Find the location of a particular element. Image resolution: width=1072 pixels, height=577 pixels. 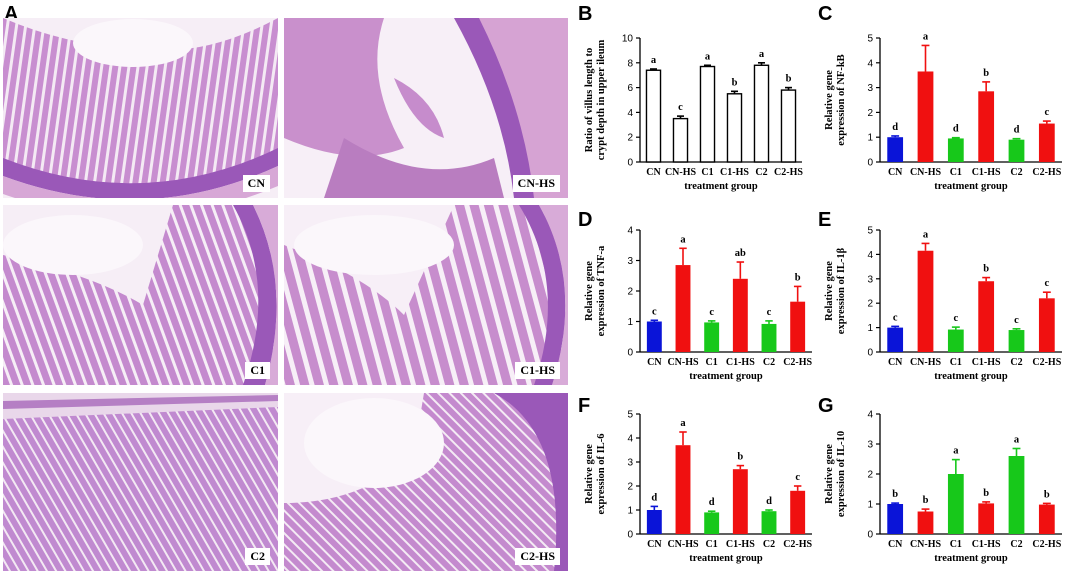

panel-letter-g: G is located at coordinates (826, 406).